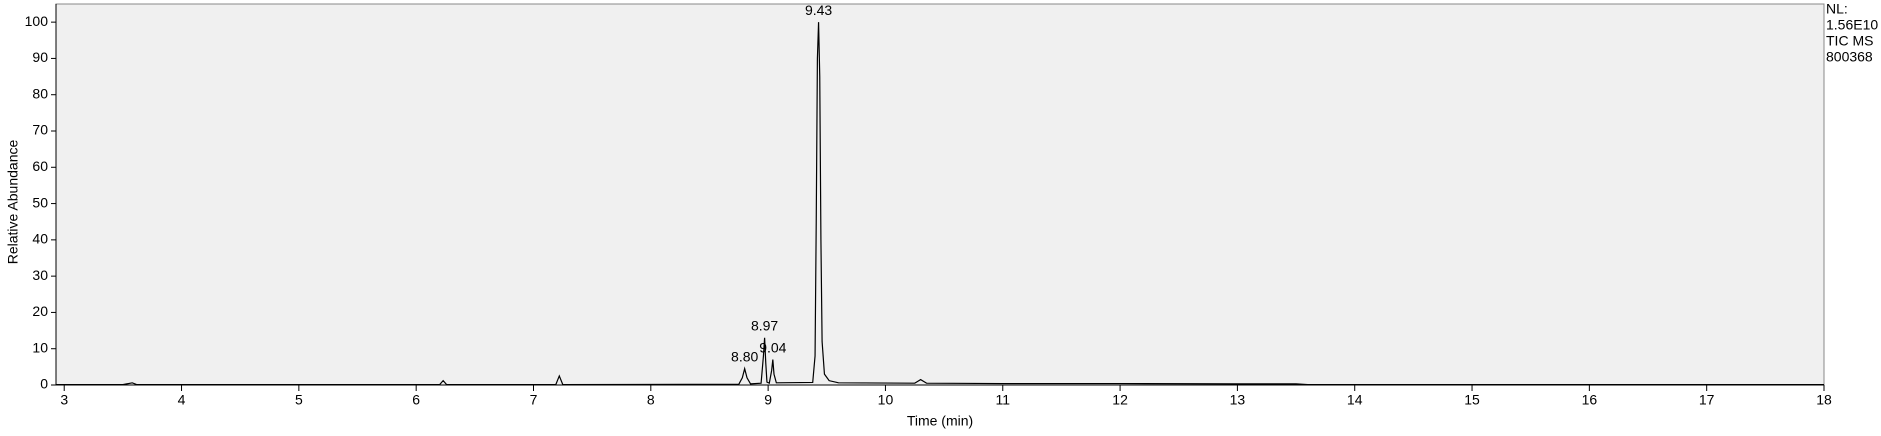  What do you see at coordinates (299, 400) in the screenshot?
I see `x-tick-label: 5` at bounding box center [299, 400].